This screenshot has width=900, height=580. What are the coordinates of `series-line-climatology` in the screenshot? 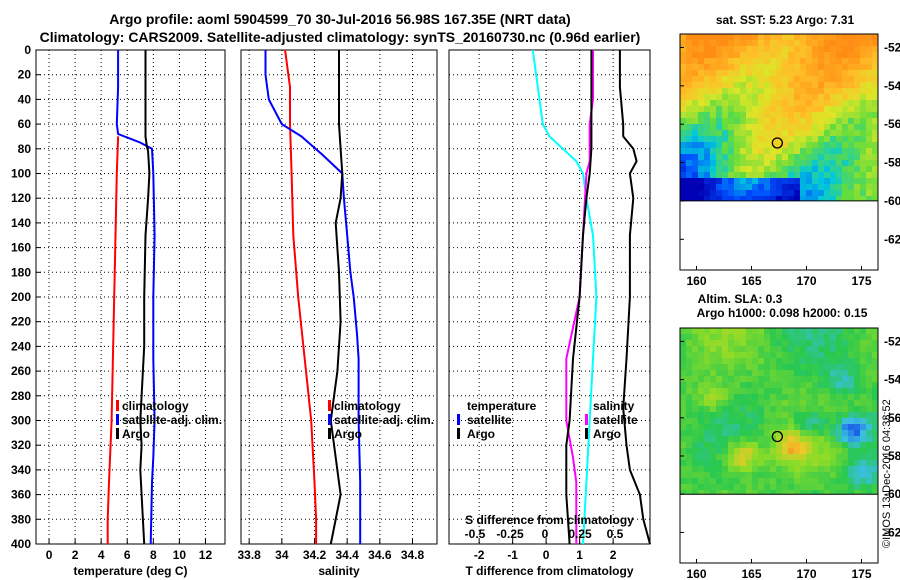 It's located at (301, 296).